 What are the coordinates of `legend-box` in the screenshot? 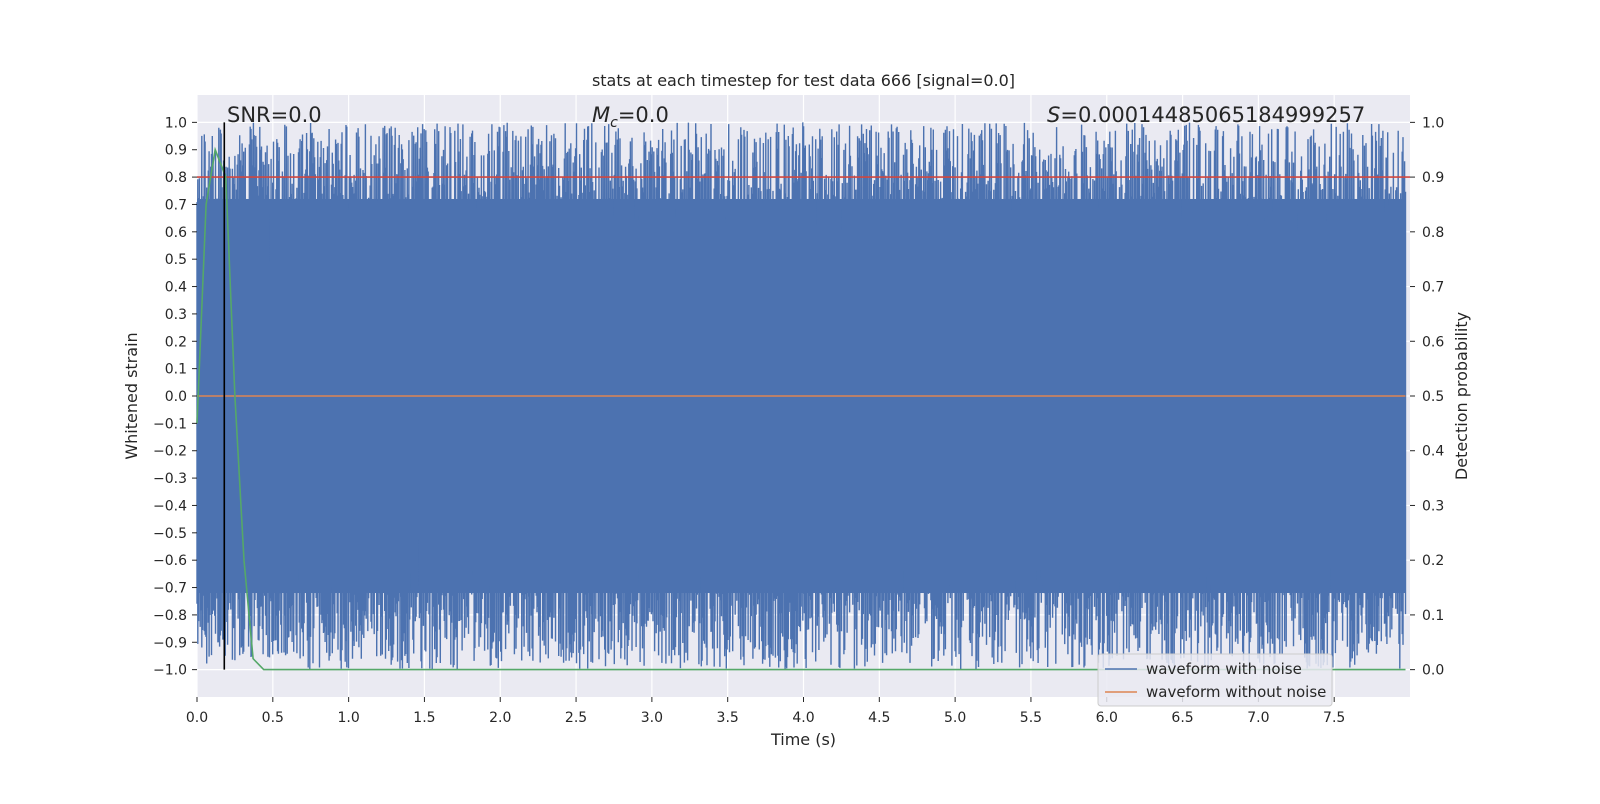 It's located at (1215, 680).